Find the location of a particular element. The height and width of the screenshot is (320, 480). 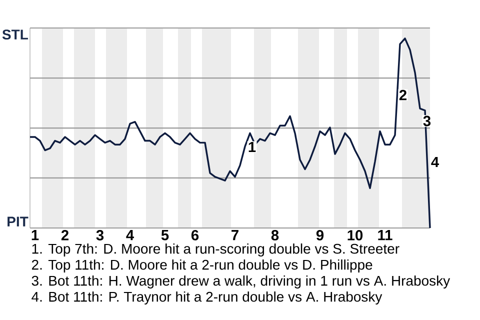

ref-line-label: PIT is located at coordinates (18, 221).